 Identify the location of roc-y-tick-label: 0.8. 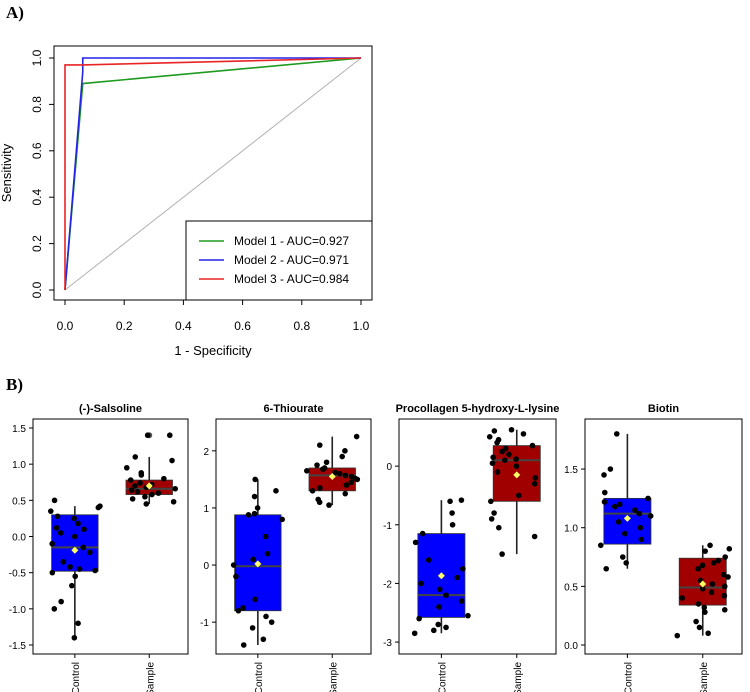
(37, 104).